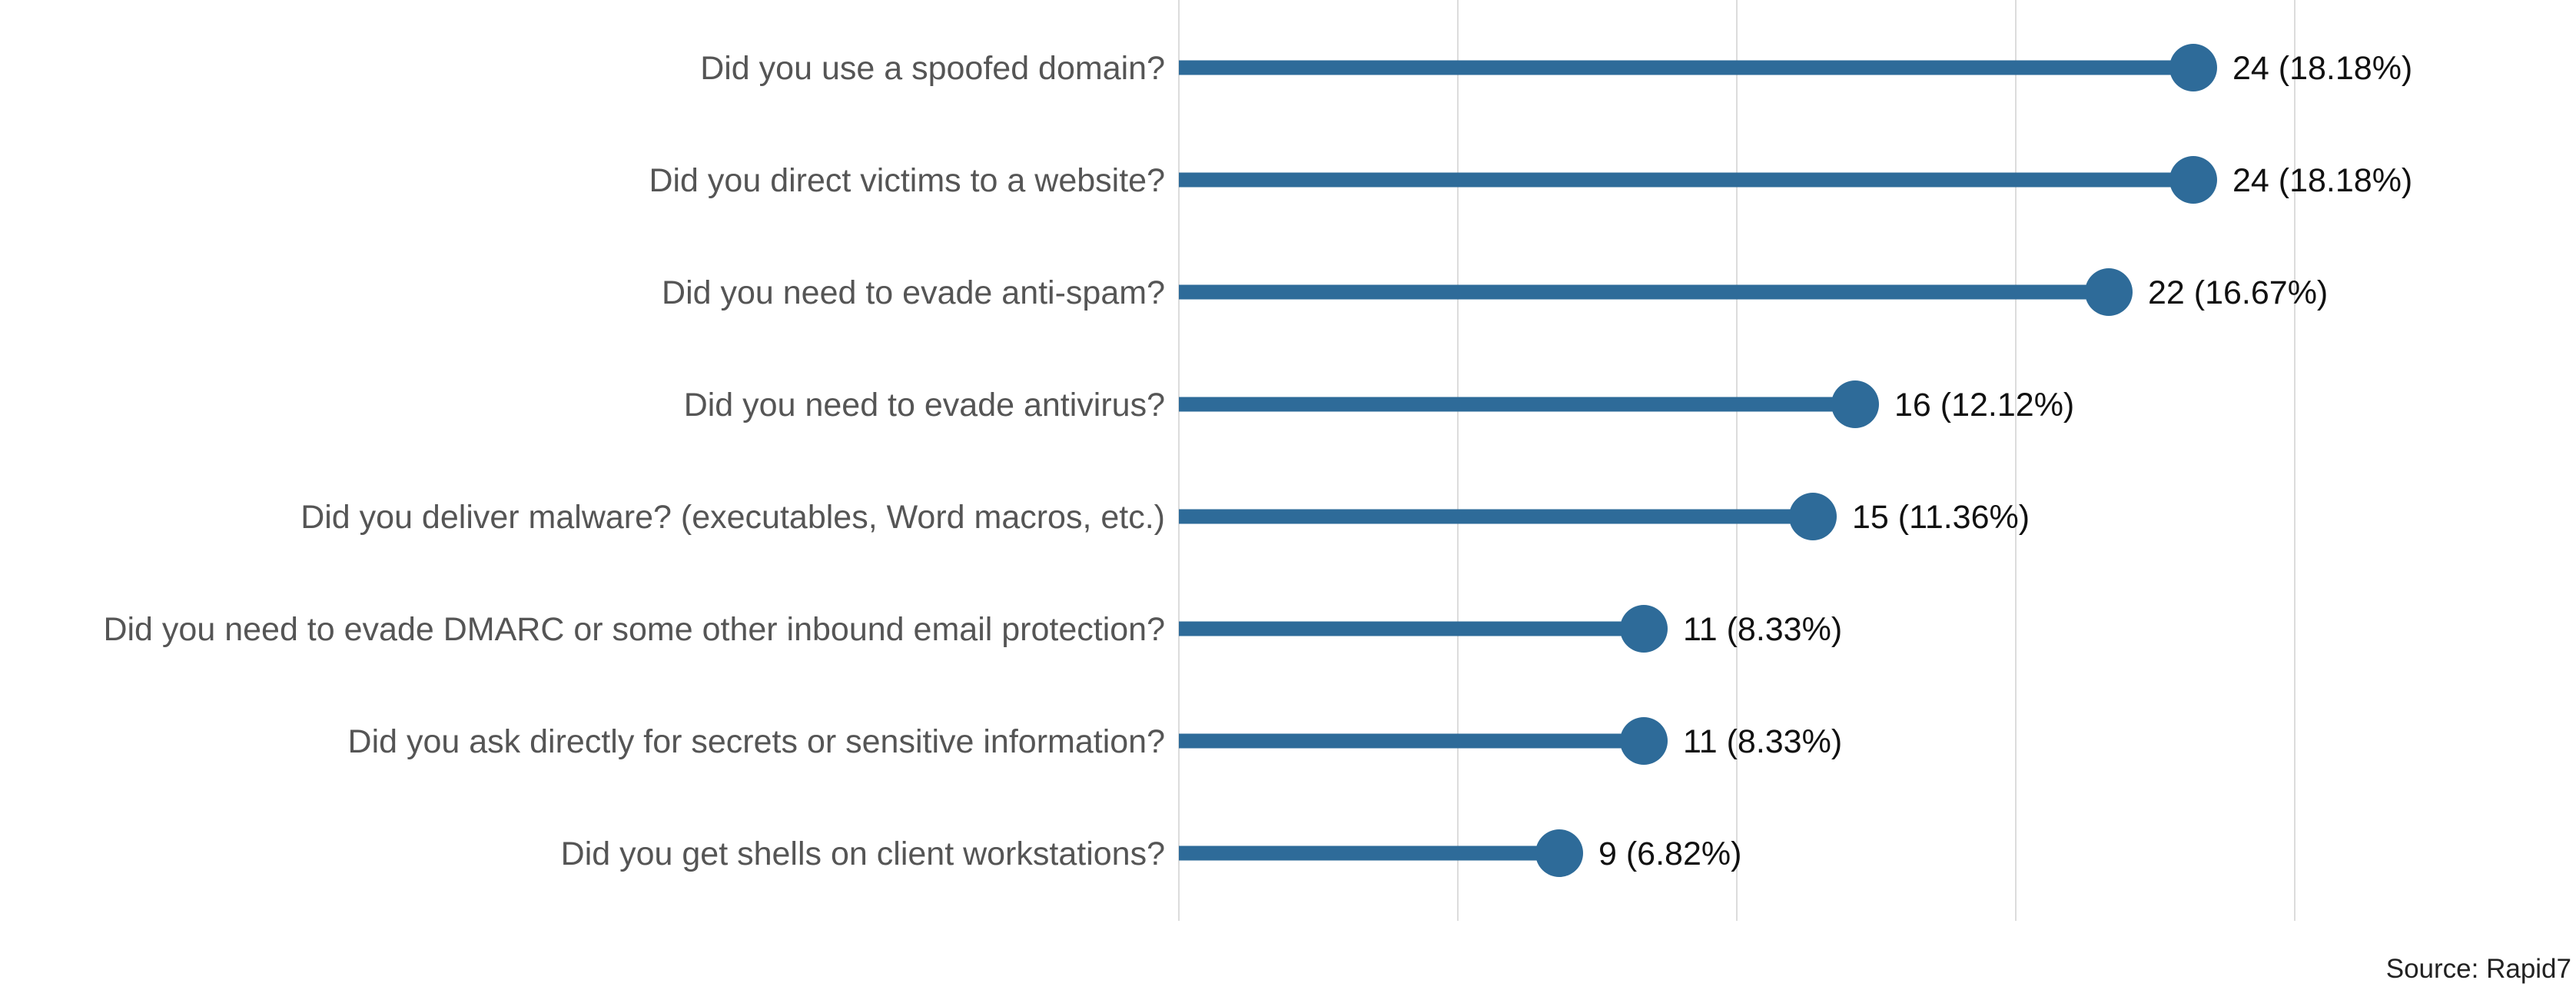 The image size is (2576, 990). Describe the element at coordinates (913, 292) in the screenshot. I see `category-label: Did you need to evade anti-spam?` at that location.